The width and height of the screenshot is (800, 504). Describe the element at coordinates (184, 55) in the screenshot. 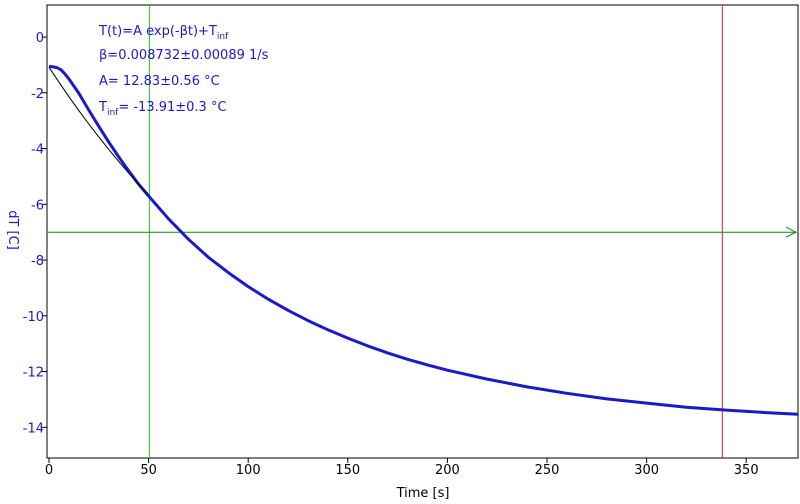

I see `fit-beta: β=0.008732±0.00089 1/s` at that location.